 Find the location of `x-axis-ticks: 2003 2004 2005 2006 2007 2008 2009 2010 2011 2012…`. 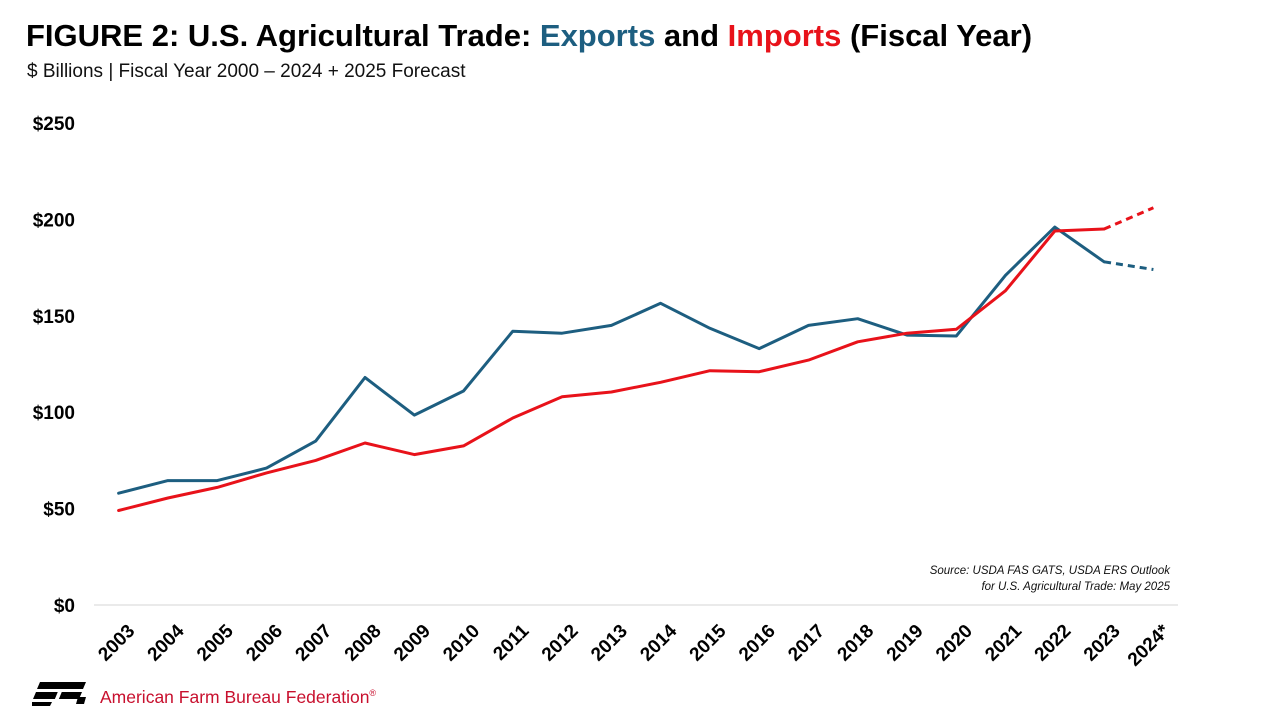

x-axis-ticks: 2003 2004 2005 2006 2007 2008 2009 2010 2011 2012… is located at coordinates (634, 645).